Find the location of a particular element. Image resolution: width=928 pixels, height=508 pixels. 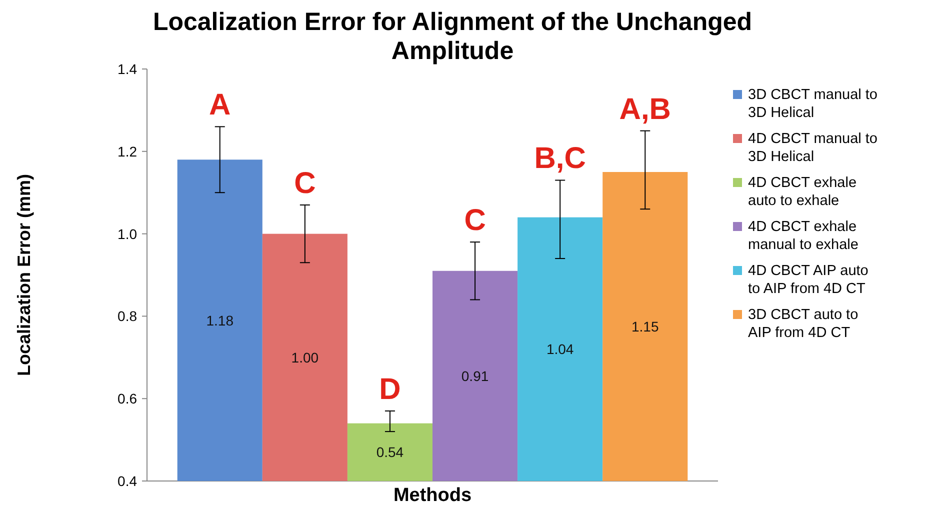

data-label: 0.91 is located at coordinates (475, 376).